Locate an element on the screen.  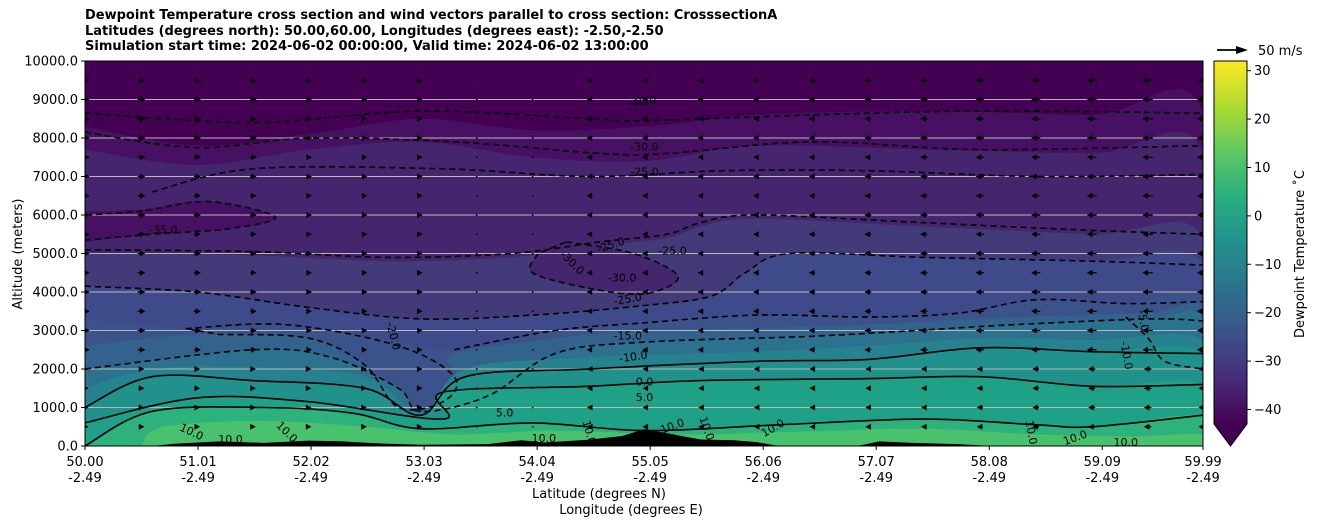
contour-label-13: 5.0 is located at coordinates (645, 397).